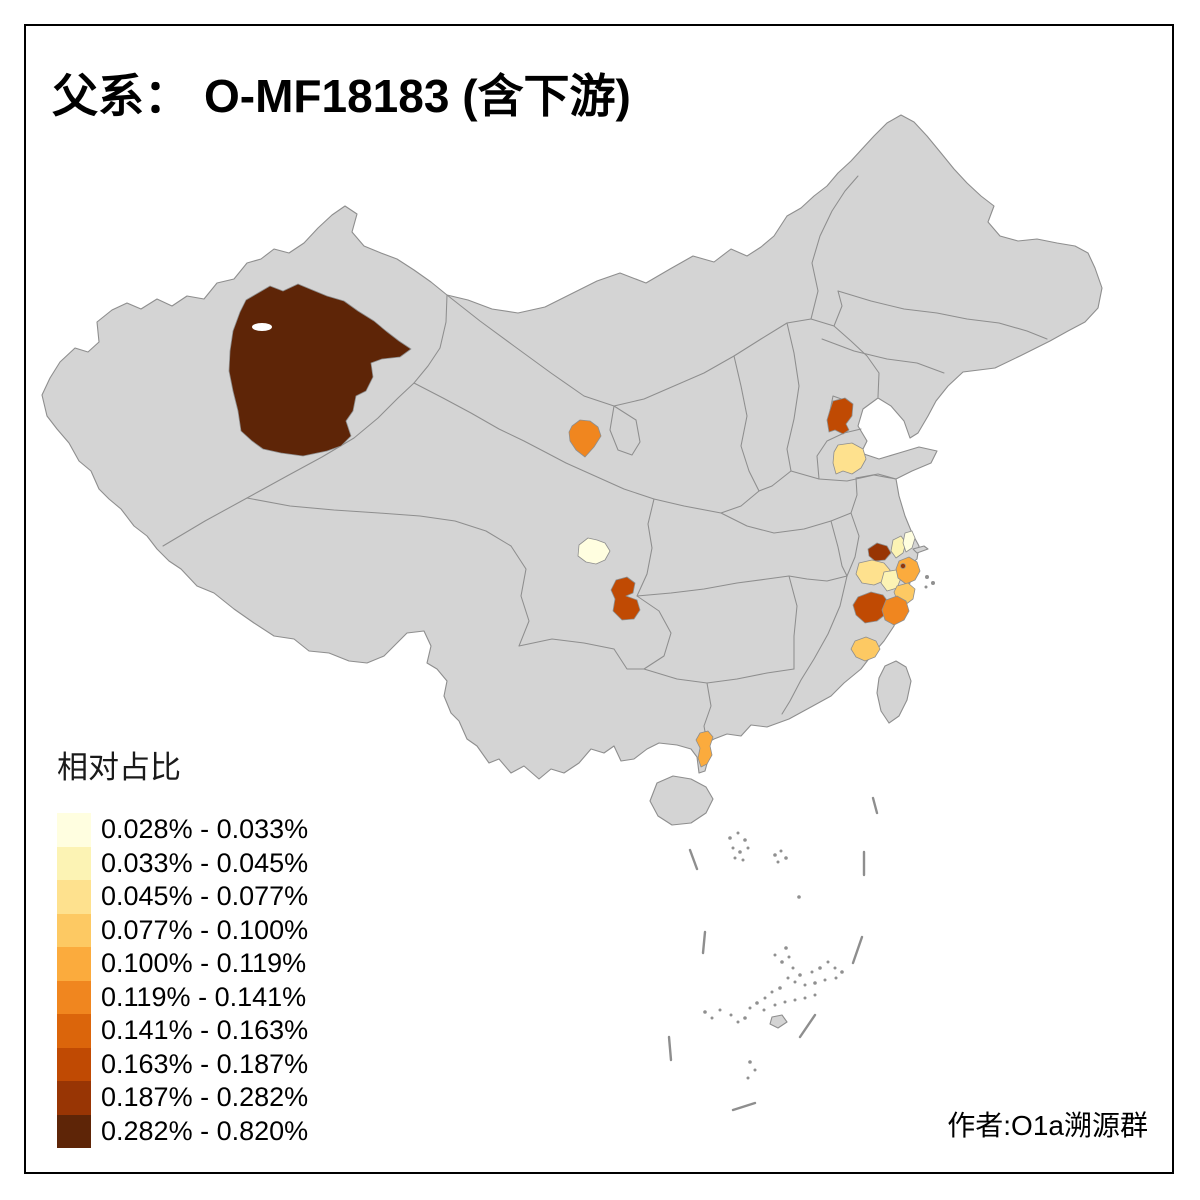  Describe the element at coordinates (205, 1130) in the screenshot. I see `legend-label: 0.282% - 0.820%` at that location.